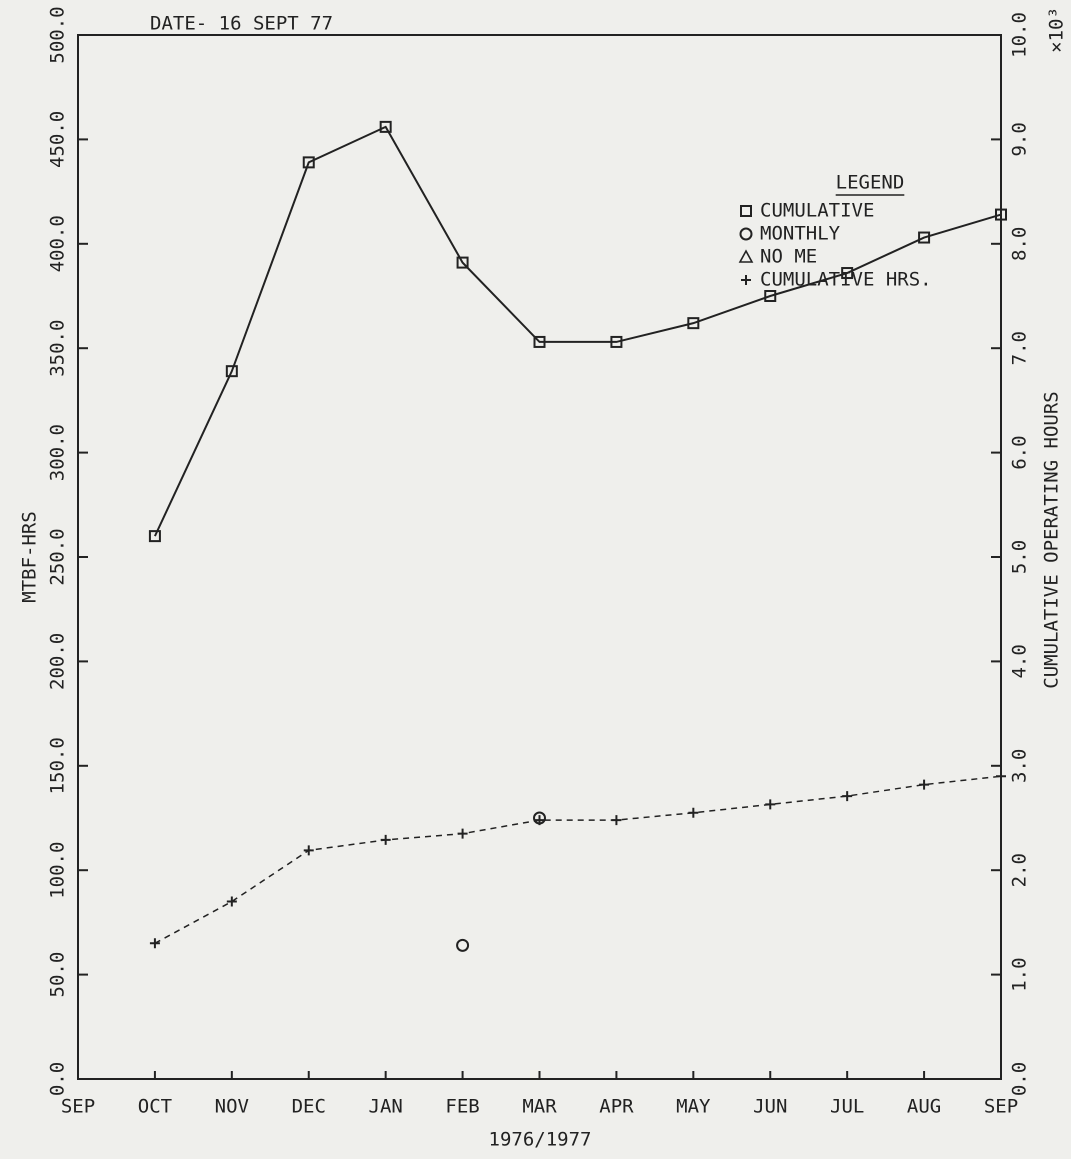  I want to click on y2-tick-label: 2.0, so click(1020, 870).